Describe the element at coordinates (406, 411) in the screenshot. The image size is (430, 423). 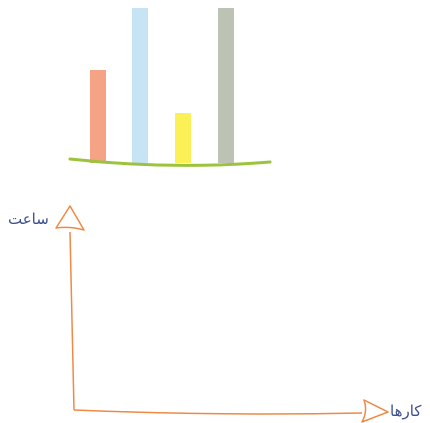
I see `x-axis-label: کارها` at that location.